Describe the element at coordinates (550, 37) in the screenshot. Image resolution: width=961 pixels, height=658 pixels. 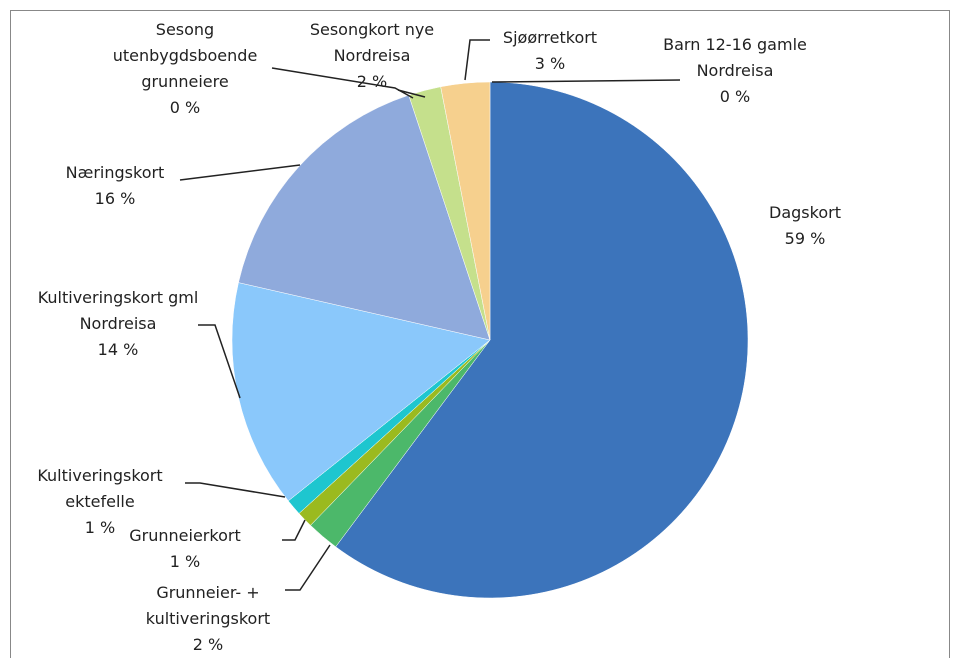
I see `category-label: Sjøørretkort` at that location.